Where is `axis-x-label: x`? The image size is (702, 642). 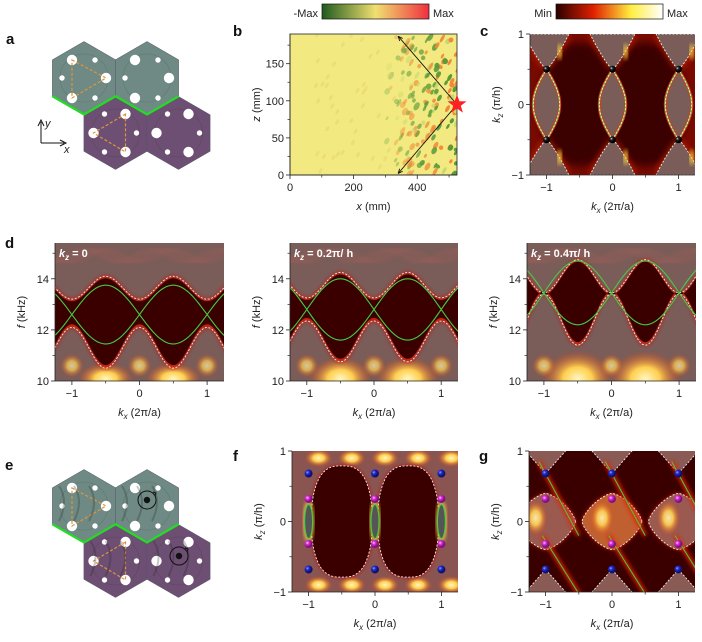 axis-x-label: x is located at coordinates (66, 150).